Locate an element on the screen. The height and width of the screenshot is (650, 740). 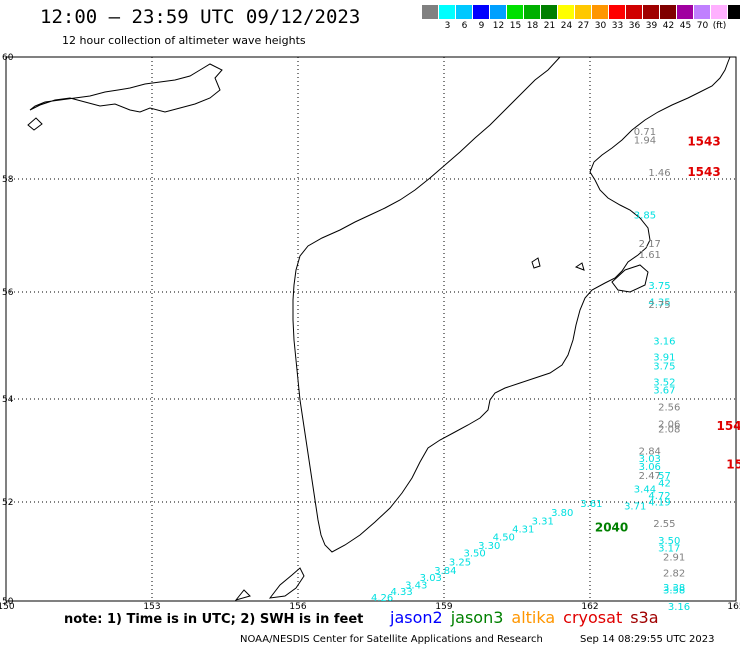
colorbar-label: 15 is located at coordinates (515, 26).